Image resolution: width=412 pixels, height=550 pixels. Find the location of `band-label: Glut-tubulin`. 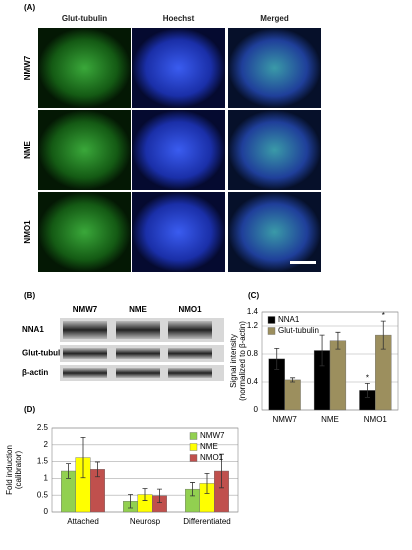

band-label: Glut-tubulin is located at coordinates (44, 353).